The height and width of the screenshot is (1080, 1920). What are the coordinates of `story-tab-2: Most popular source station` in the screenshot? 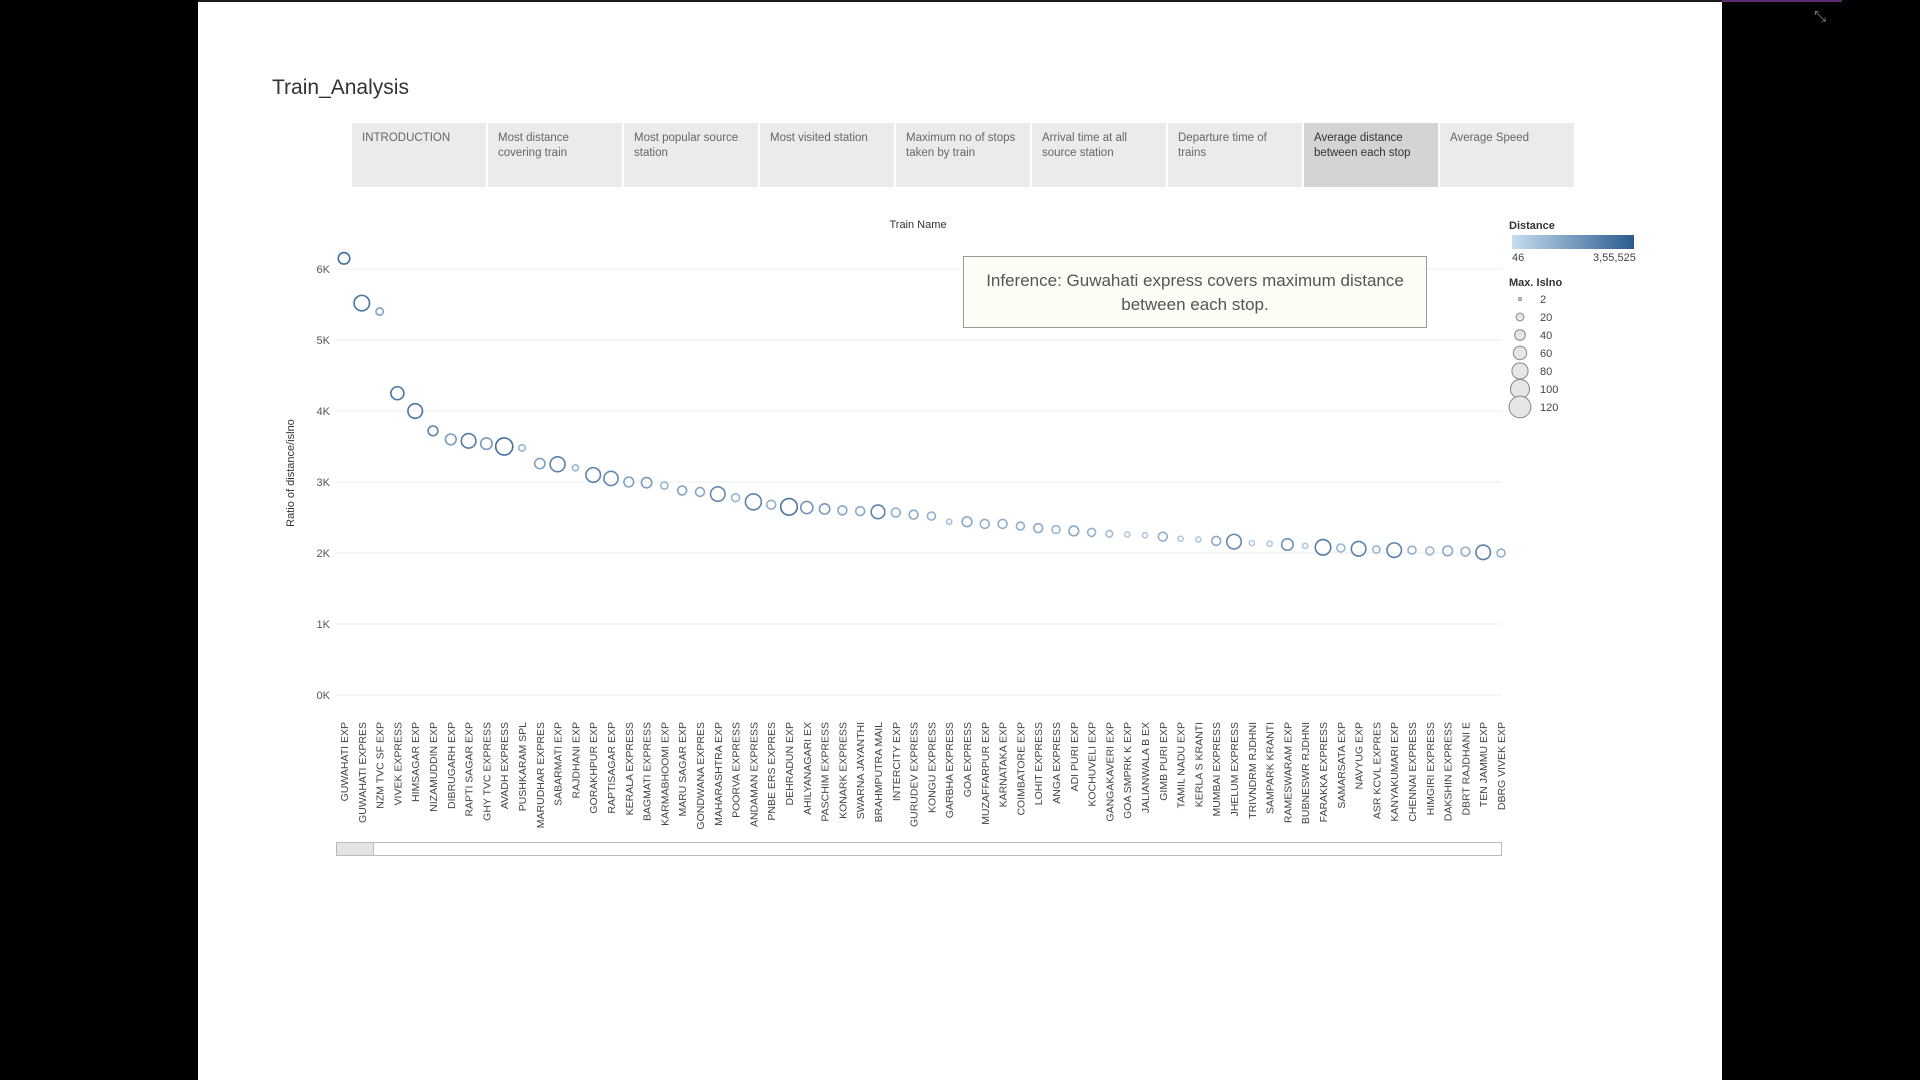 It's located at (691, 155).